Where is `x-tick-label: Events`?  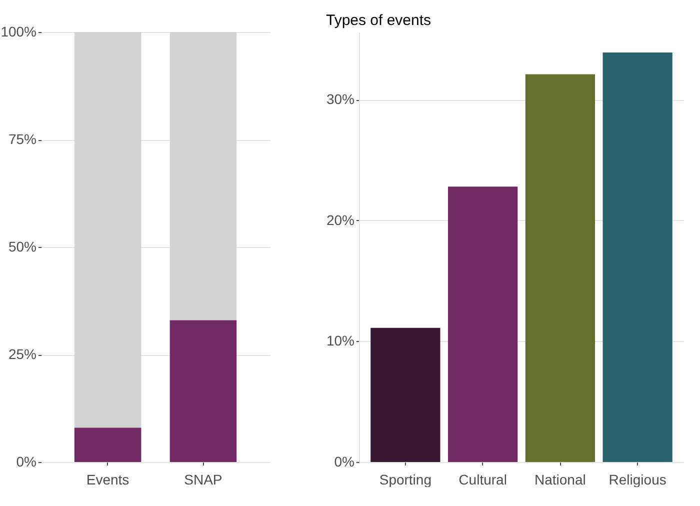
x-tick-label: Events is located at coordinates (108, 480).